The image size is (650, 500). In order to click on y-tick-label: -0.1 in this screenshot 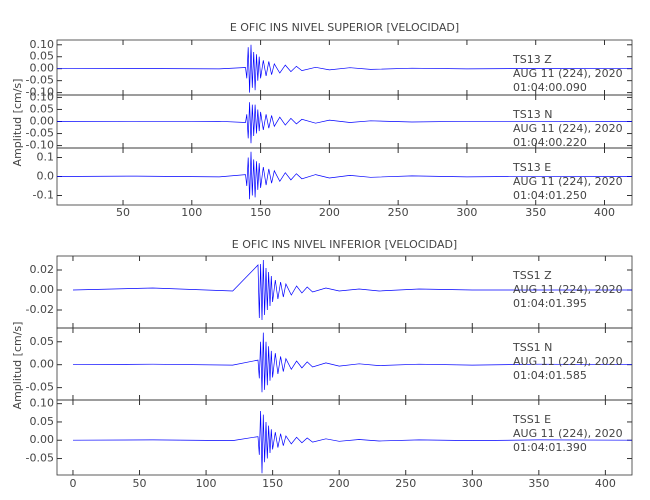, I will do `click(43, 195)`.